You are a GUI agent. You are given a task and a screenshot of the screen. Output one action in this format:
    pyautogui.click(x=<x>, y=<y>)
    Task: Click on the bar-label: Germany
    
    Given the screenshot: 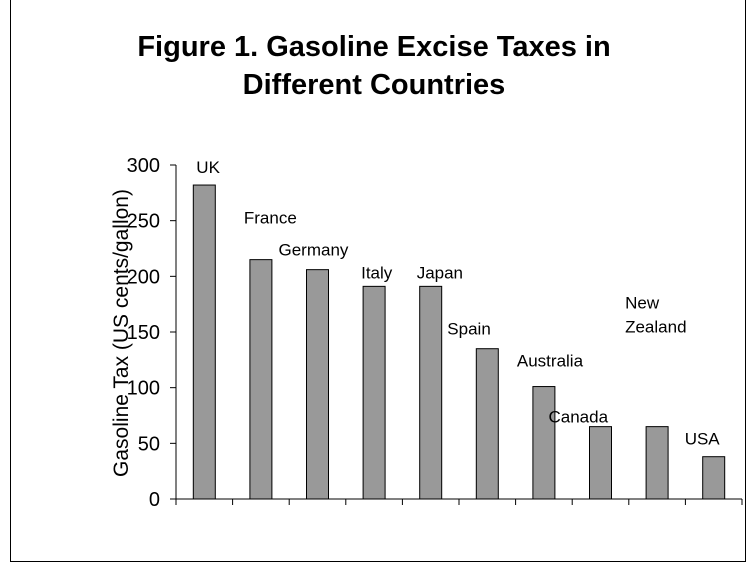 What is the action you would take?
    pyautogui.click(x=314, y=250)
    